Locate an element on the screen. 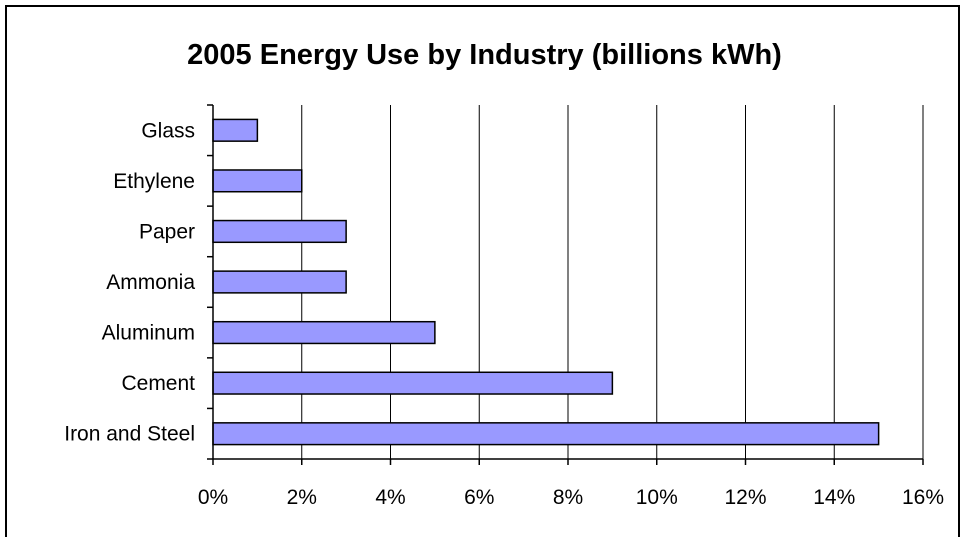  y-tick-label: Cement is located at coordinates (158, 383).